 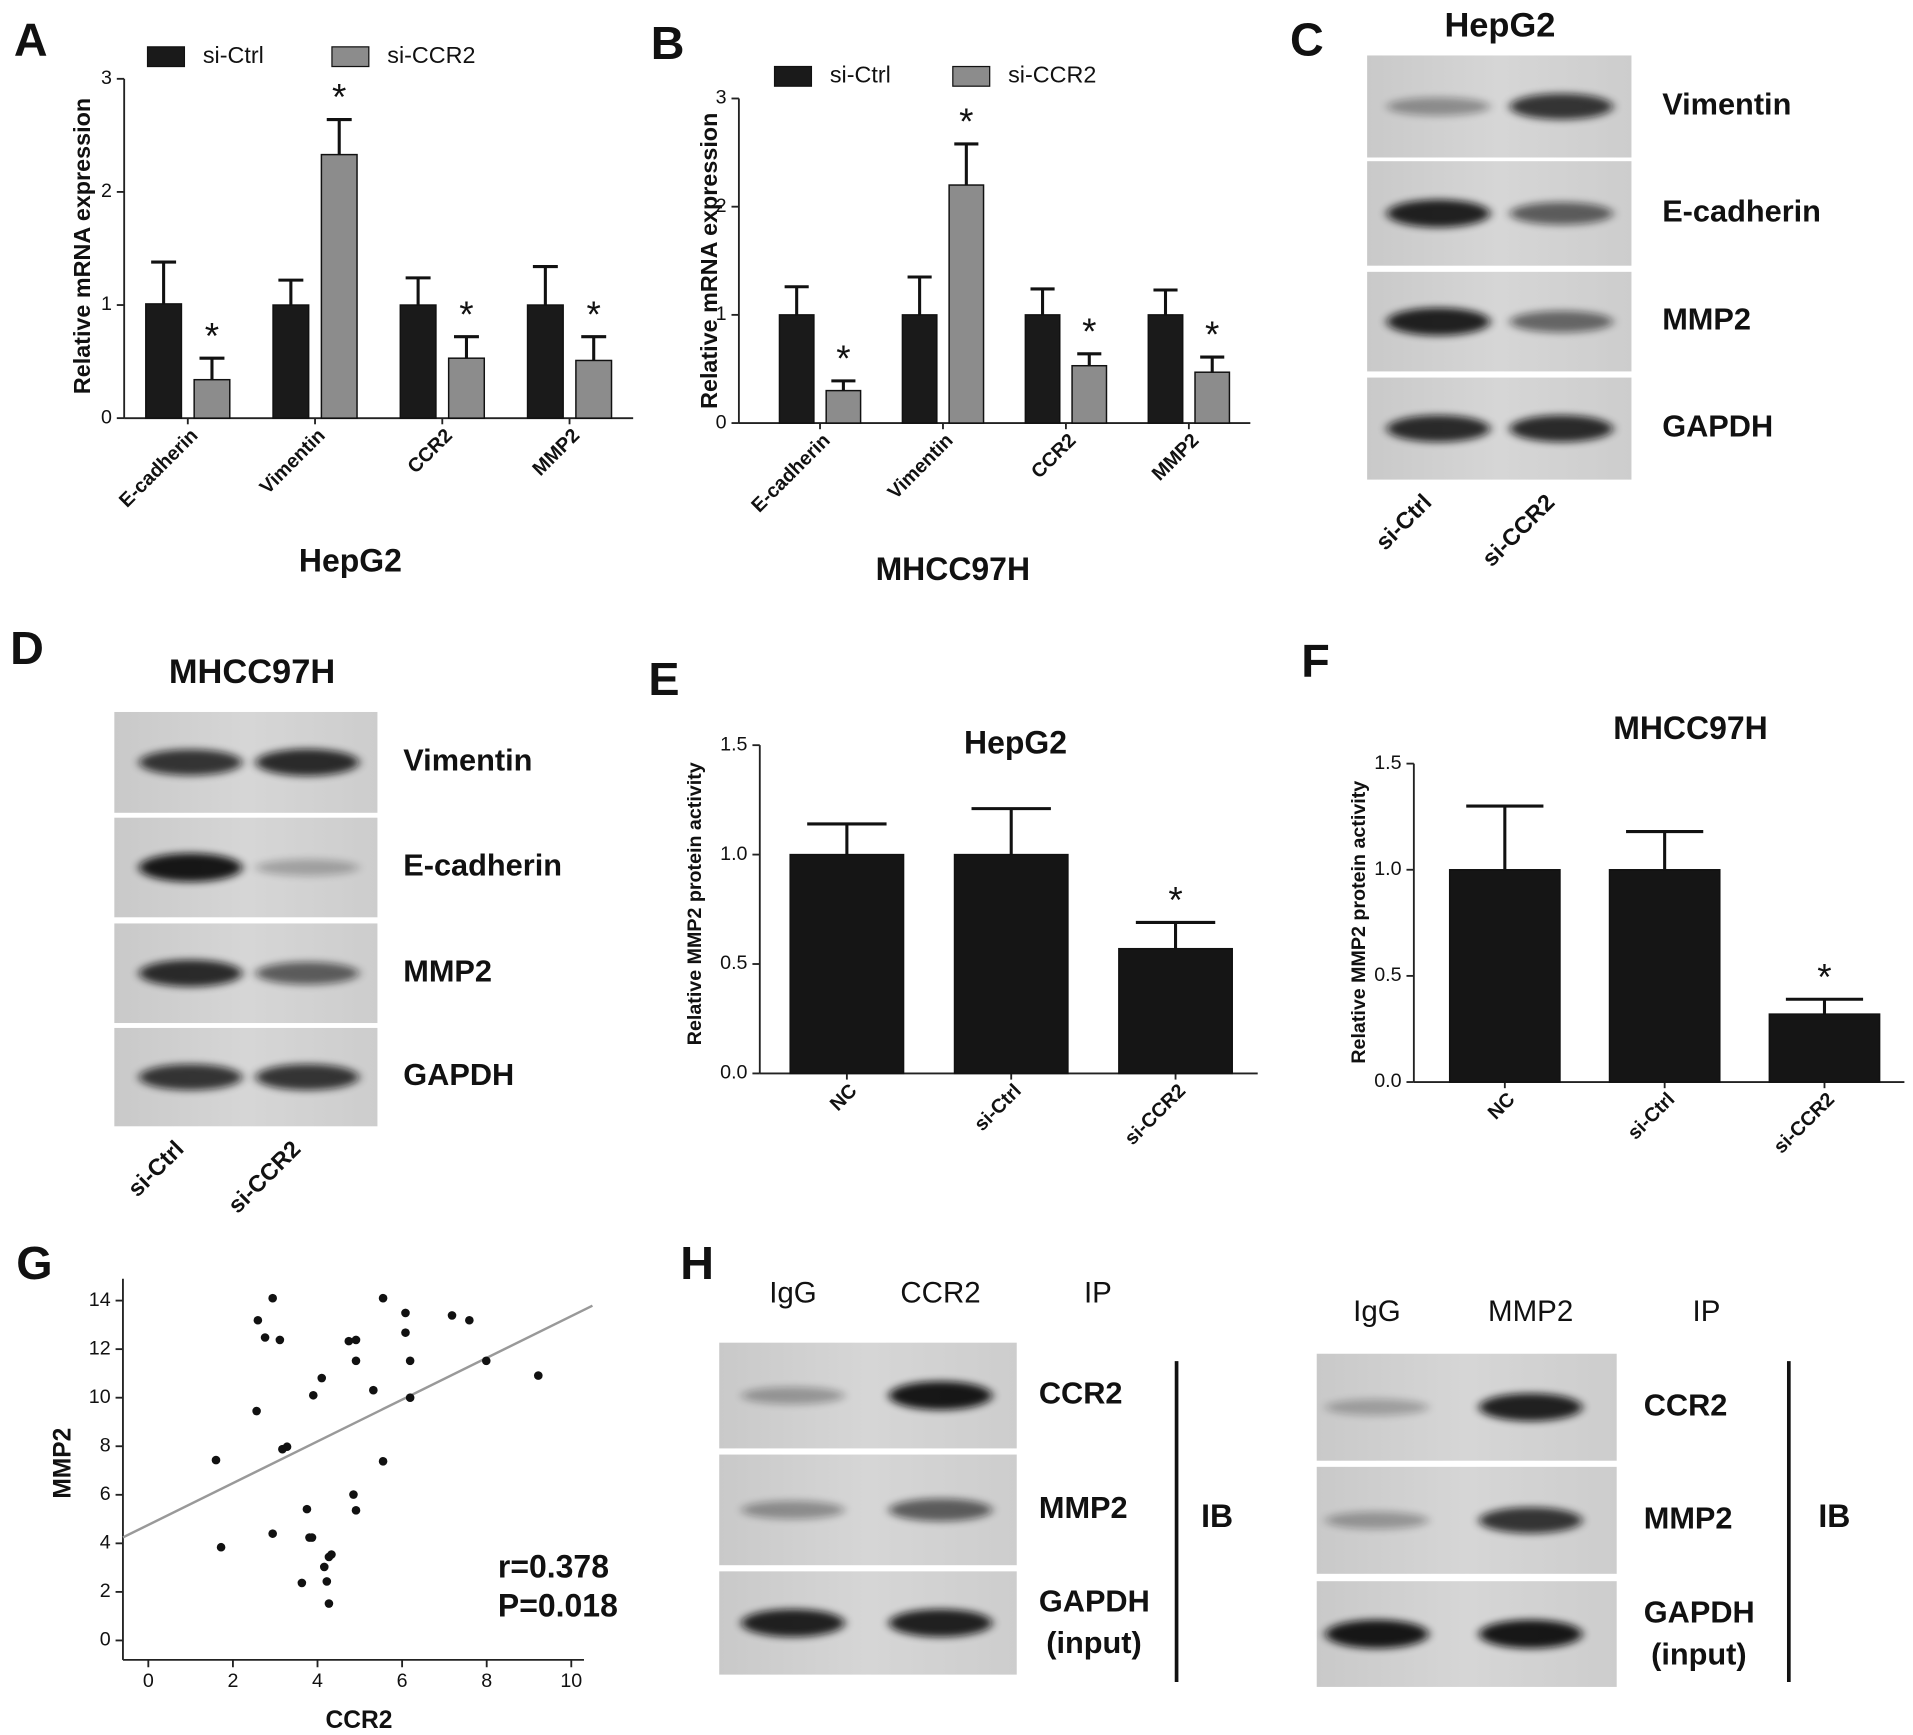 I want to click on chart-title: MHCC97H, so click(x=953, y=569).